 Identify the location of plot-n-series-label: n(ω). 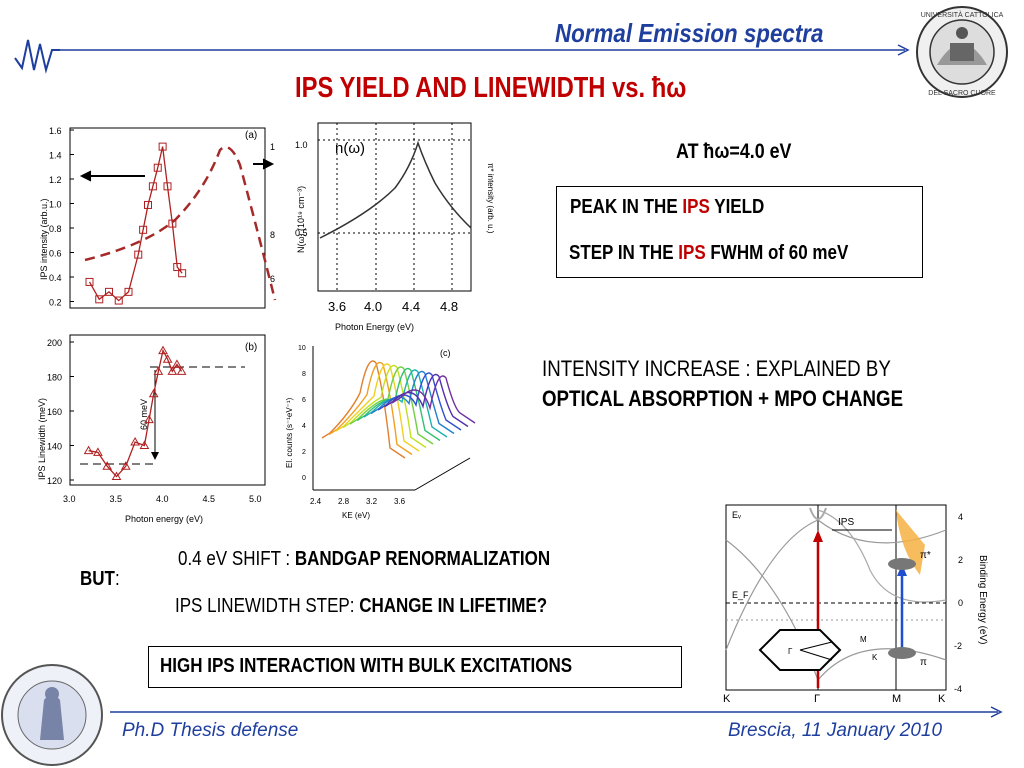
(350, 148).